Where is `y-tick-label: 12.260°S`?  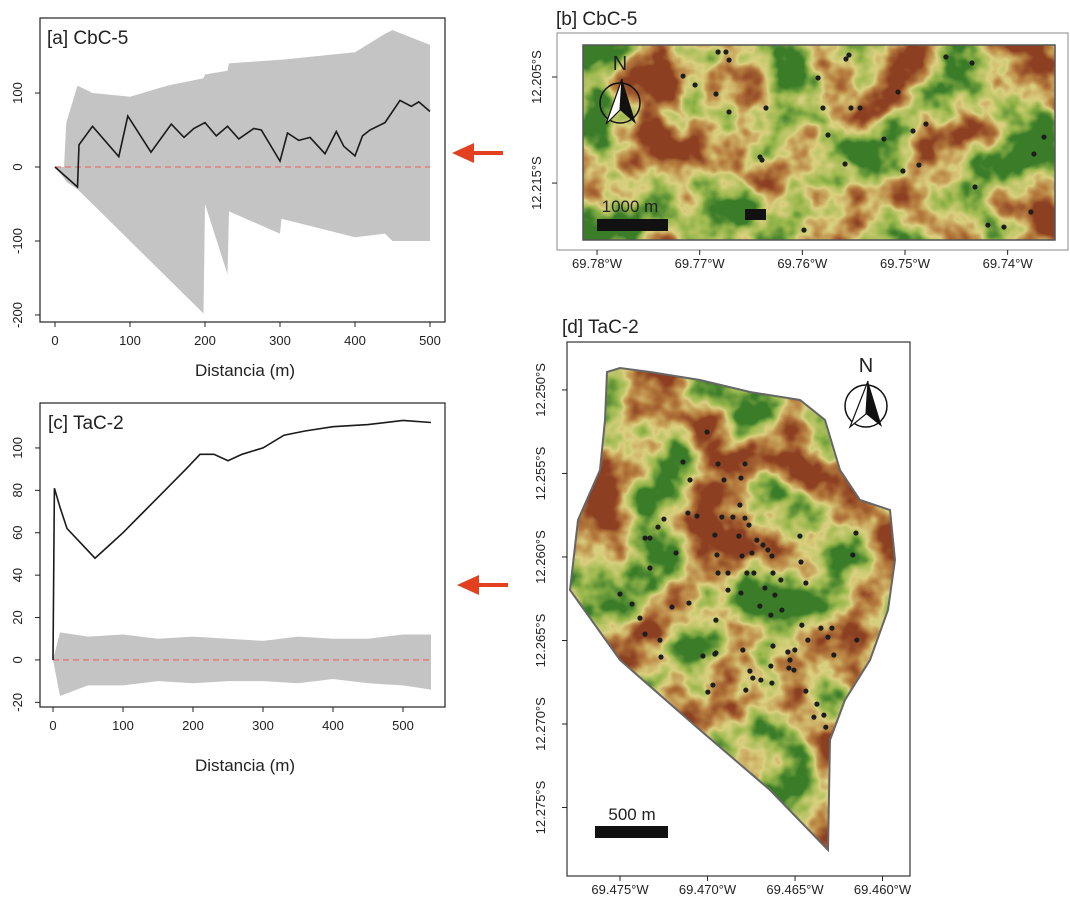
y-tick-label: 12.260°S is located at coordinates (540, 557).